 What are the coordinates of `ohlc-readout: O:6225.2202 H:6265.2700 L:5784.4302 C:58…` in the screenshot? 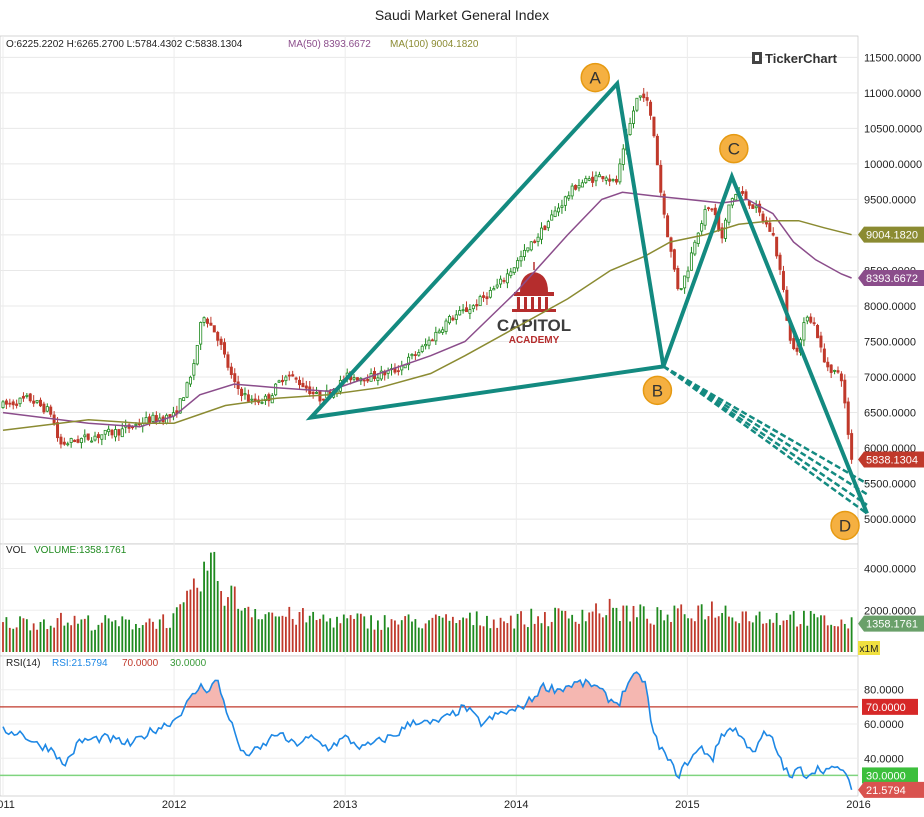 It's located at (124, 44).